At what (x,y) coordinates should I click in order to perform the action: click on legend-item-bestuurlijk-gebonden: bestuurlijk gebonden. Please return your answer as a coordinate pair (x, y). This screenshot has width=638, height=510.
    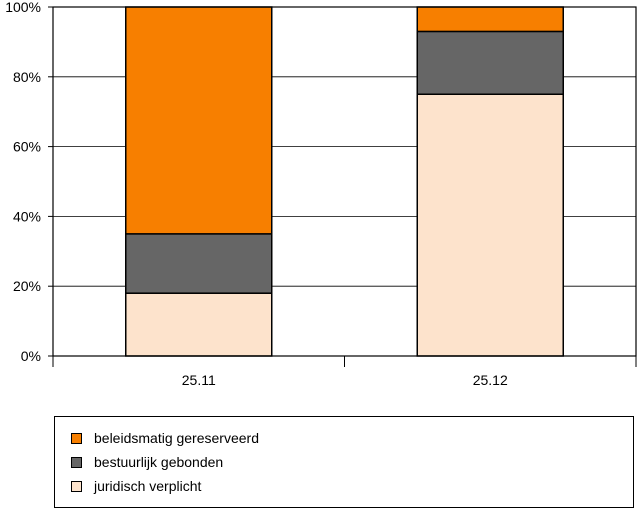
    Looking at the image, I should click on (147, 462).